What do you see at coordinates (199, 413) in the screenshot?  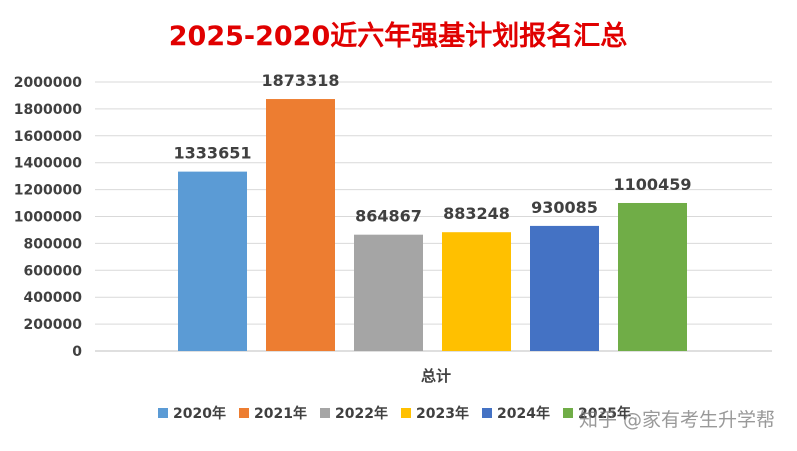 I see `legend-label: 2020年` at bounding box center [199, 413].